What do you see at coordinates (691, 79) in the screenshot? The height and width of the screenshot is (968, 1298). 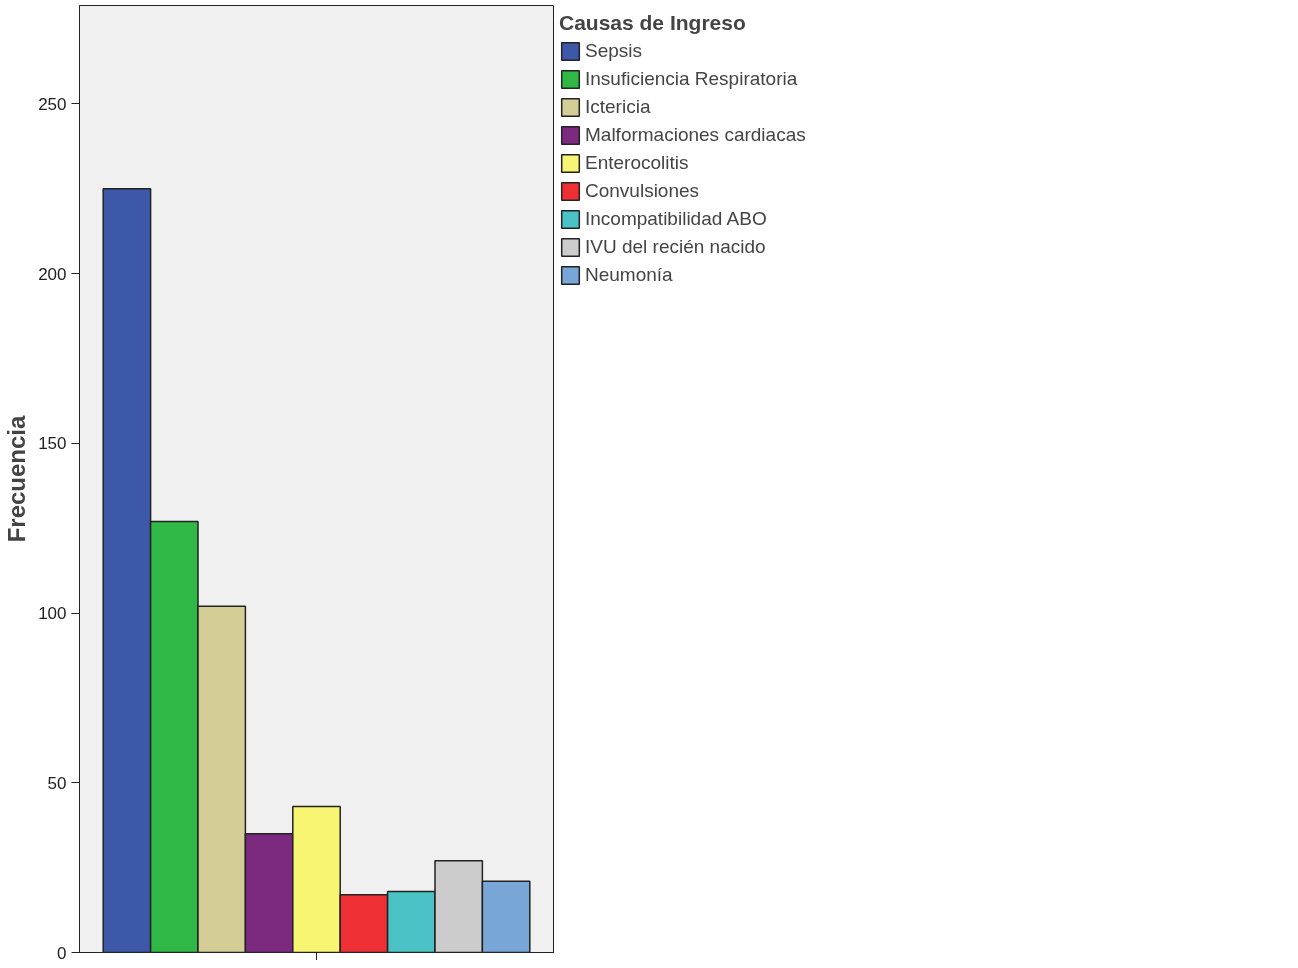 I see `legend-label: Insuficiencia Respiratoria` at bounding box center [691, 79].